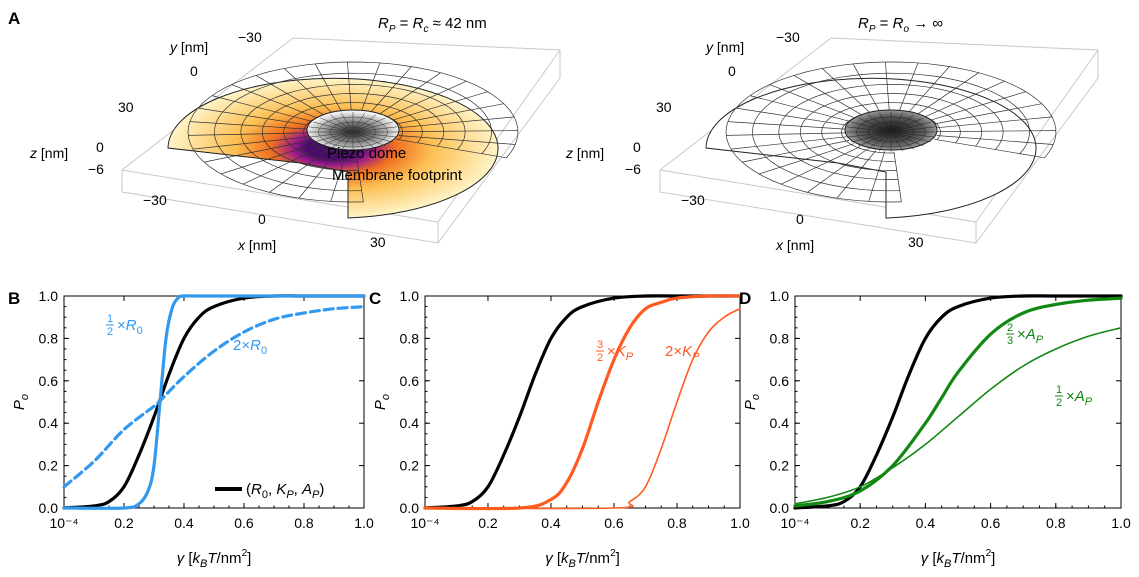 This screenshot has width=1139, height=577. Describe the element at coordinates (155, 200) in the screenshot. I see `a-left-x-tick-neg30: −30` at that location.